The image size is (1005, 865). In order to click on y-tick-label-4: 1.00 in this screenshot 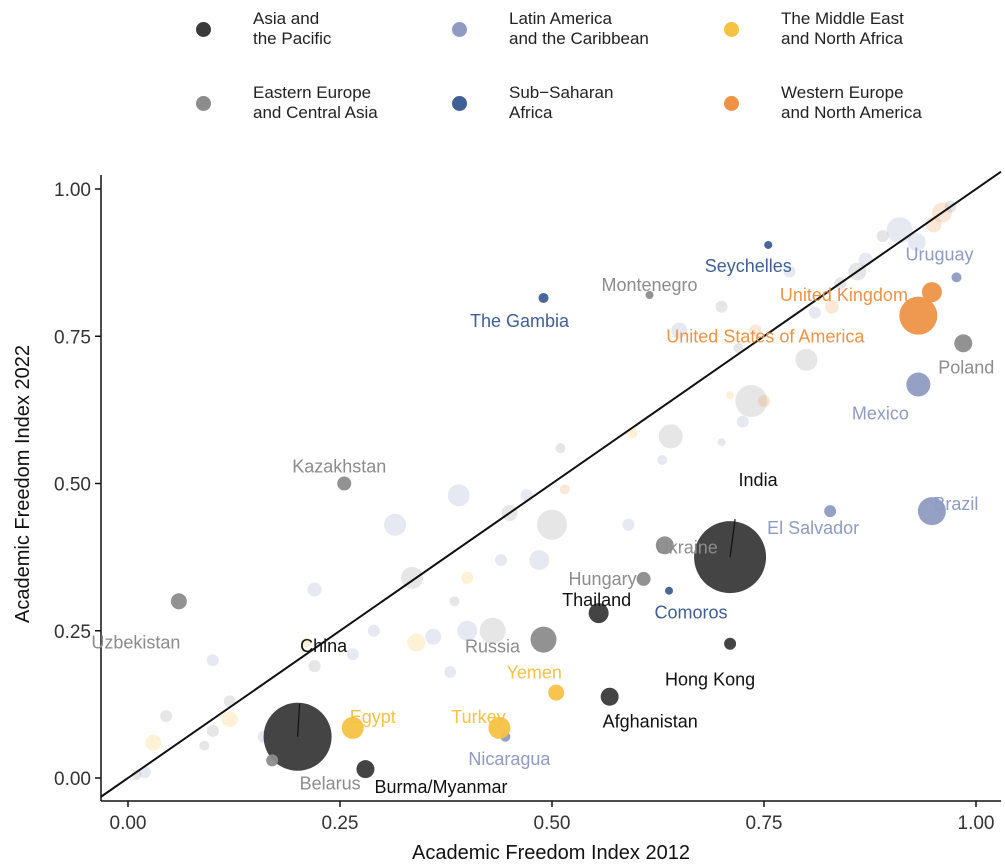, I will do `click(72, 190)`.